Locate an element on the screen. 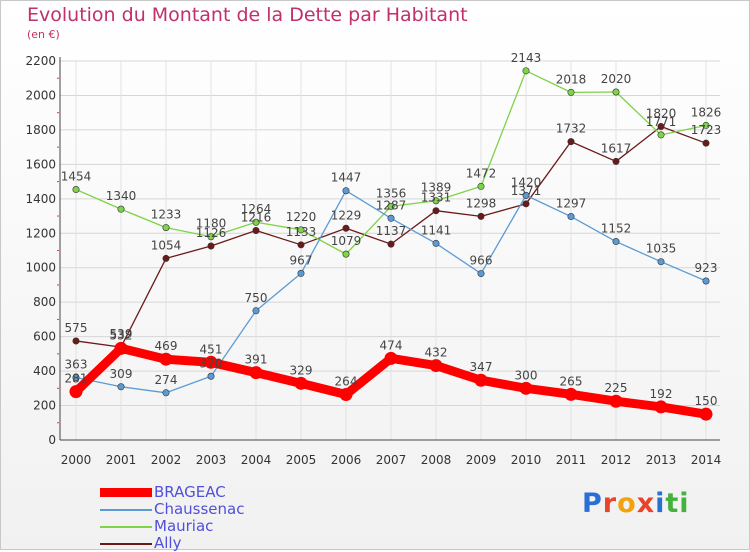  y-tick-label: 400 is located at coordinates (44, 371).